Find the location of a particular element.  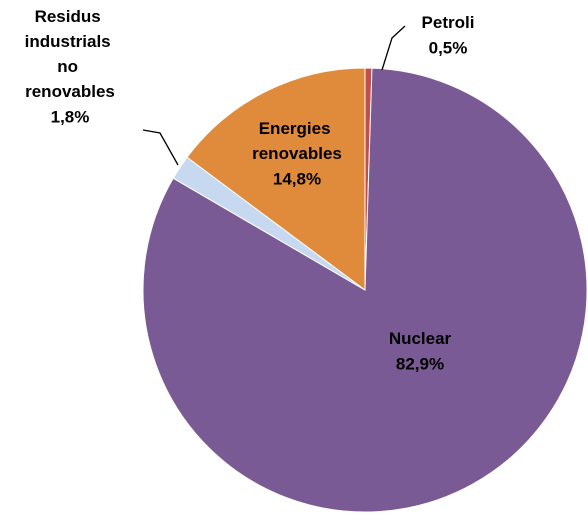

category-label: Petroli is located at coordinates (448, 22).